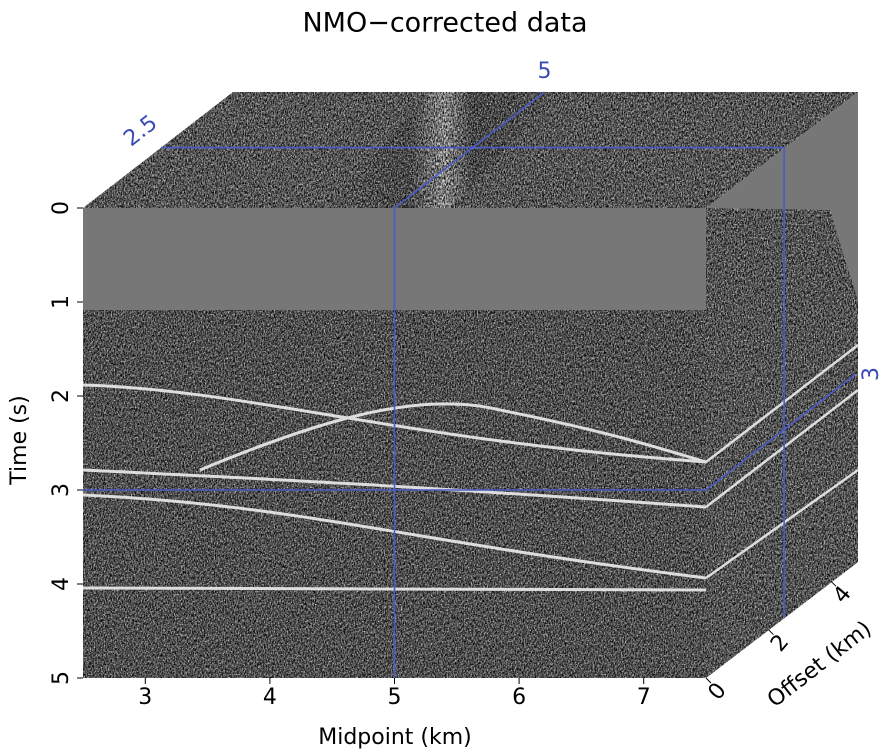 Image resolution: width=890 pixels, height=751 pixels. I want to click on side-face-noise-light, so click(782, 443).